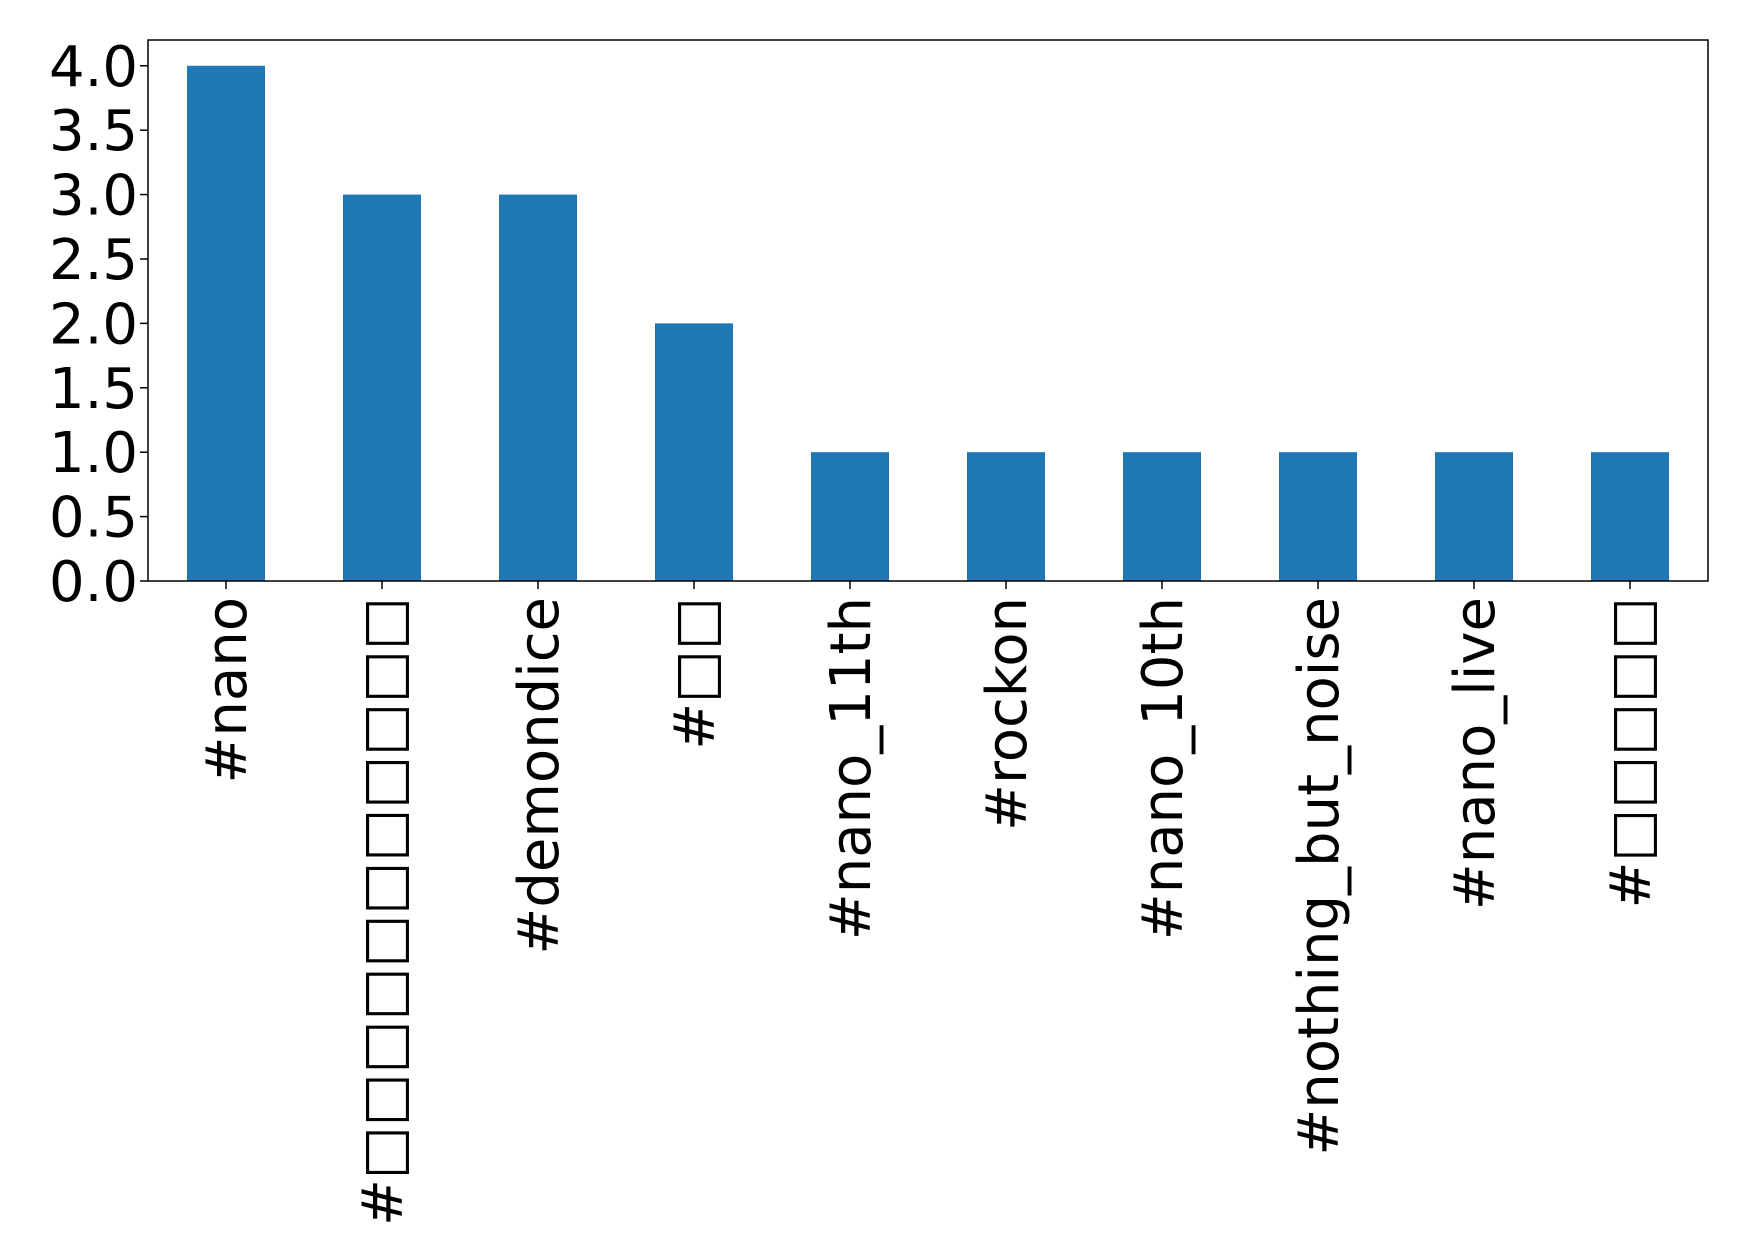 The image size is (1739, 1251). What do you see at coordinates (93, 260) in the screenshot?
I see `y-tick-label: 2.5` at bounding box center [93, 260].